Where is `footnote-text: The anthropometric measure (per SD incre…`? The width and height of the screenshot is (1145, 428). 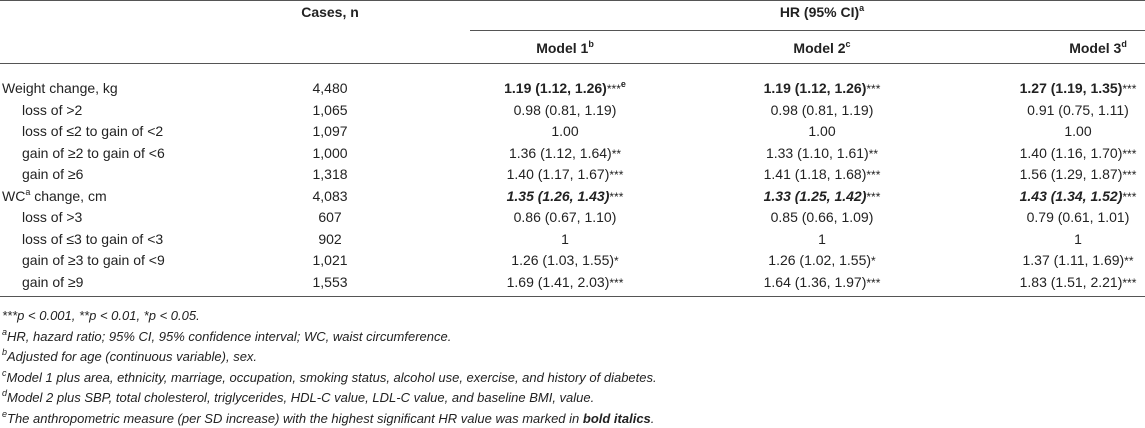
footnote-text: The anthropometric measure (per SD incre… is located at coordinates (295, 418).